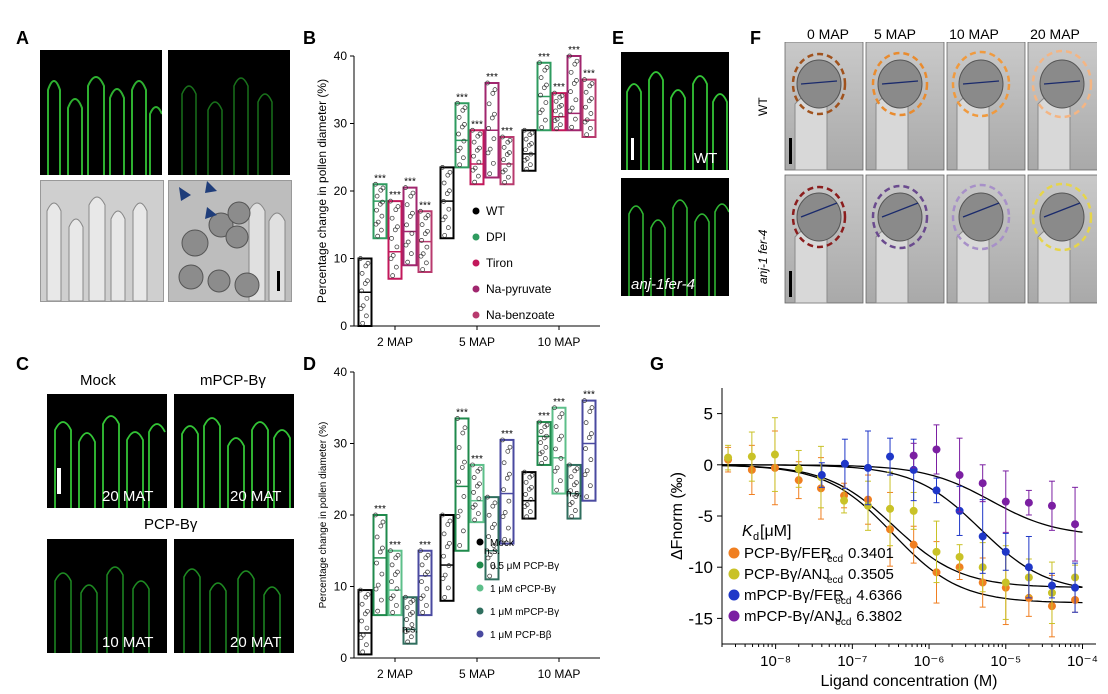 The image size is (1108, 694). I want to click on legend-label: Tiron, so click(499, 263).